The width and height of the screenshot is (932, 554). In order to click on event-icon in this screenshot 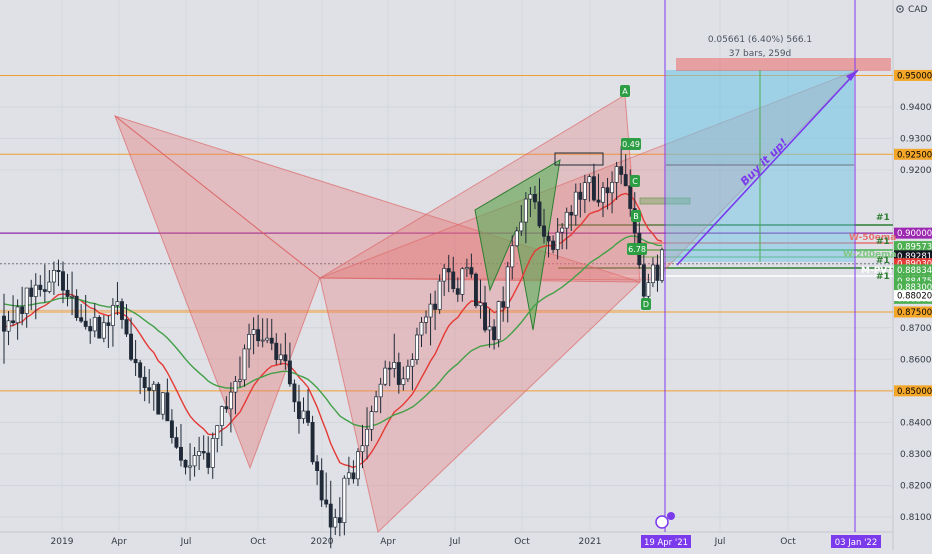, I will do `click(662, 522)`.